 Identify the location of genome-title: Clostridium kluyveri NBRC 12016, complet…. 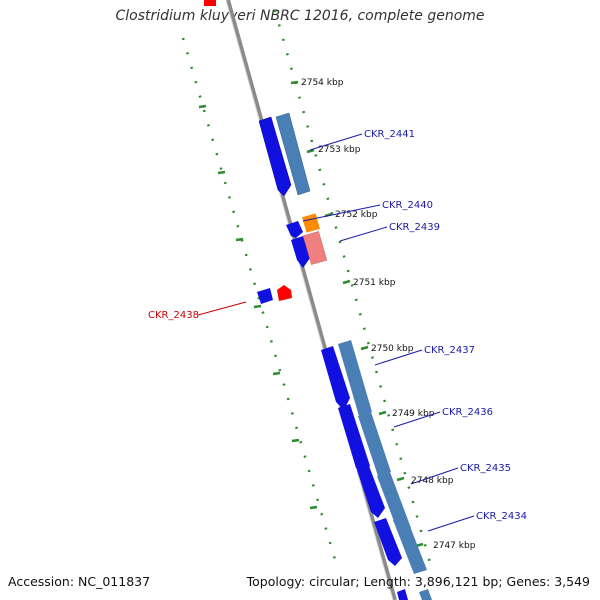
(300, 16).